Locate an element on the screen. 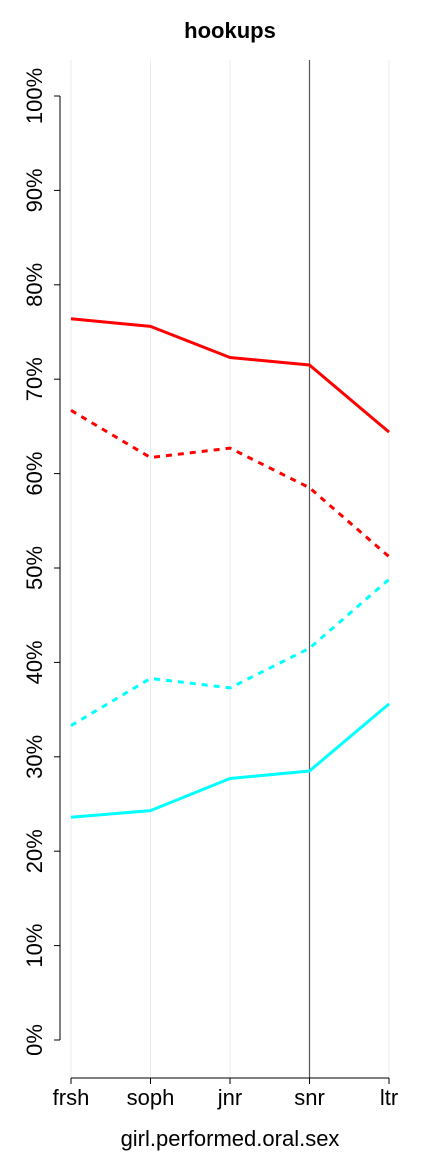 The image size is (432, 1152). x-tick-label-snr: snr is located at coordinates (309, 1097).